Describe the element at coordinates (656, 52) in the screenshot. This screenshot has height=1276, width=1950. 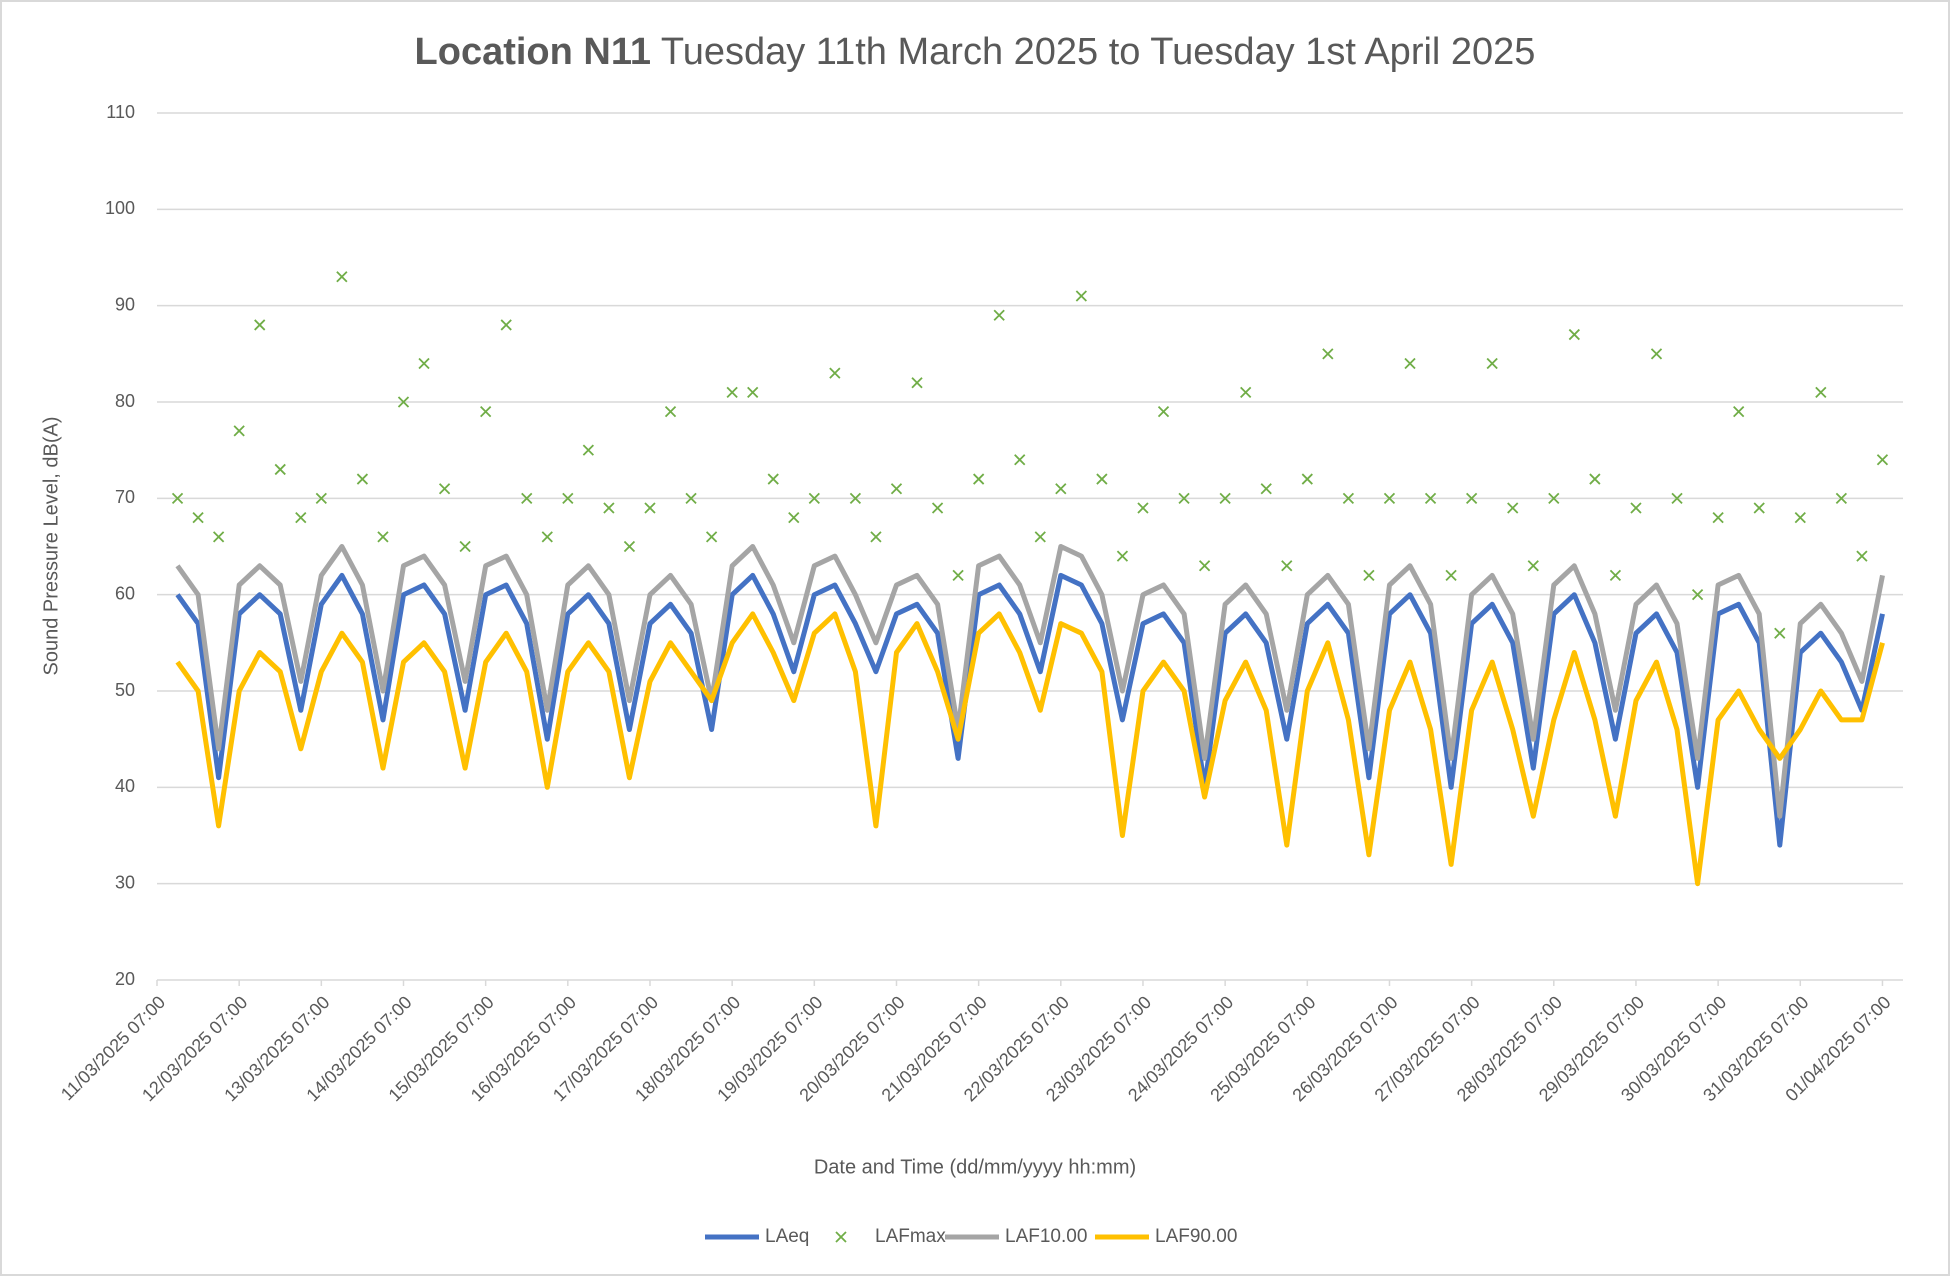
I see `title-space` at that location.